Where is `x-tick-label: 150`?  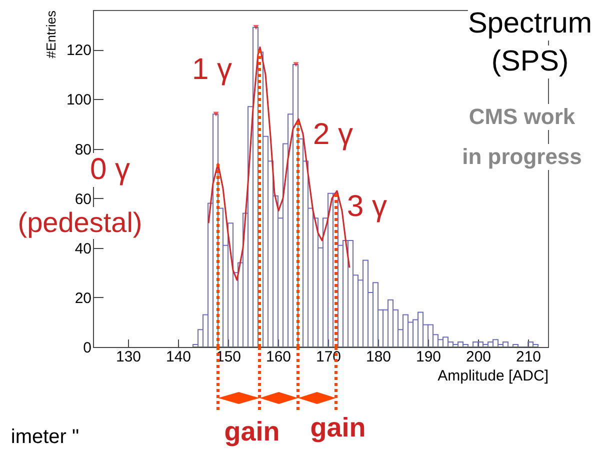 x-tick-label: 150 is located at coordinates (229, 357).